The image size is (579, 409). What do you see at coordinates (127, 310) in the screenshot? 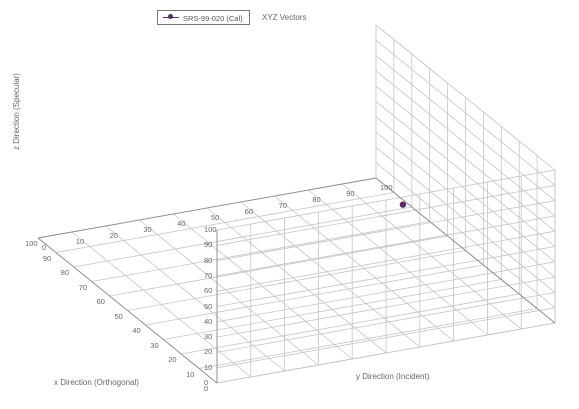
I see `x-axis-line` at bounding box center [127, 310].